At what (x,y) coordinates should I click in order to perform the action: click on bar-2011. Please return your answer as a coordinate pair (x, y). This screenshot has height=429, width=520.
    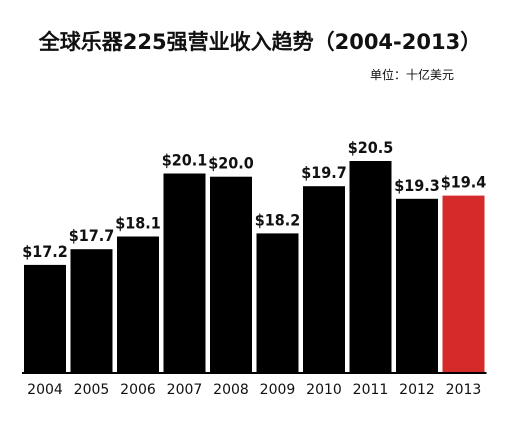
    Looking at the image, I should click on (370, 266).